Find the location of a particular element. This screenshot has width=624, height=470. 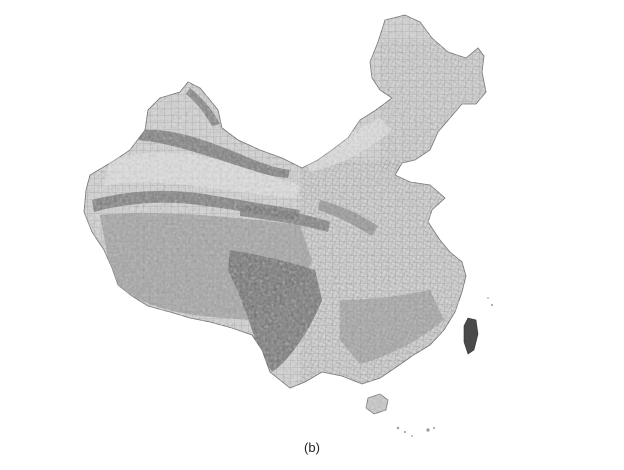

taiwan-island is located at coordinates (471, 336).